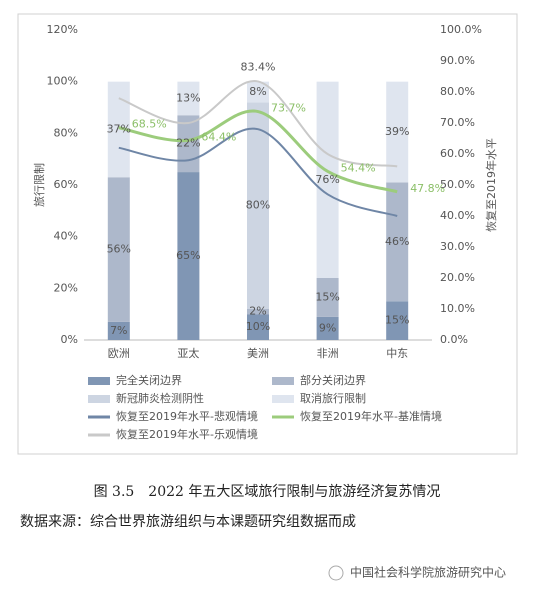 The height and width of the screenshot is (599, 534). I want to click on legend-label: 取消旅行限制, so click(333, 398).